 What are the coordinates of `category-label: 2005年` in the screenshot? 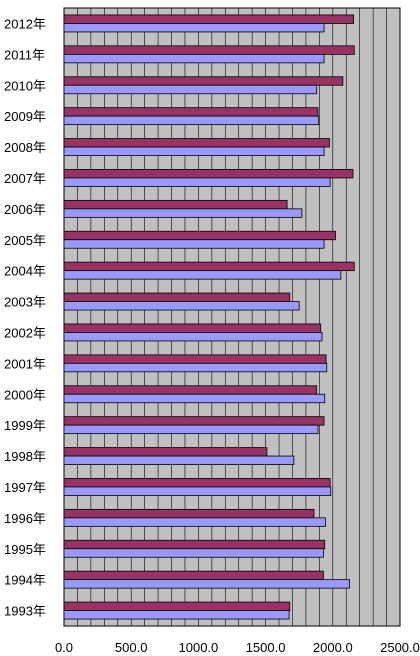 It's located at (25, 240).